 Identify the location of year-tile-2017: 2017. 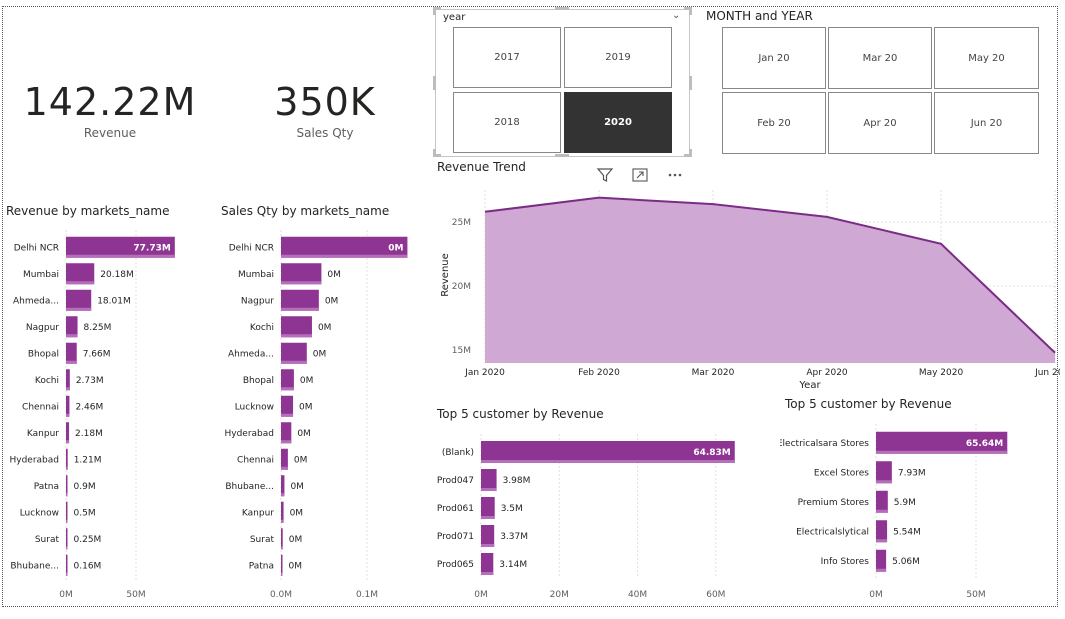
(507, 57).